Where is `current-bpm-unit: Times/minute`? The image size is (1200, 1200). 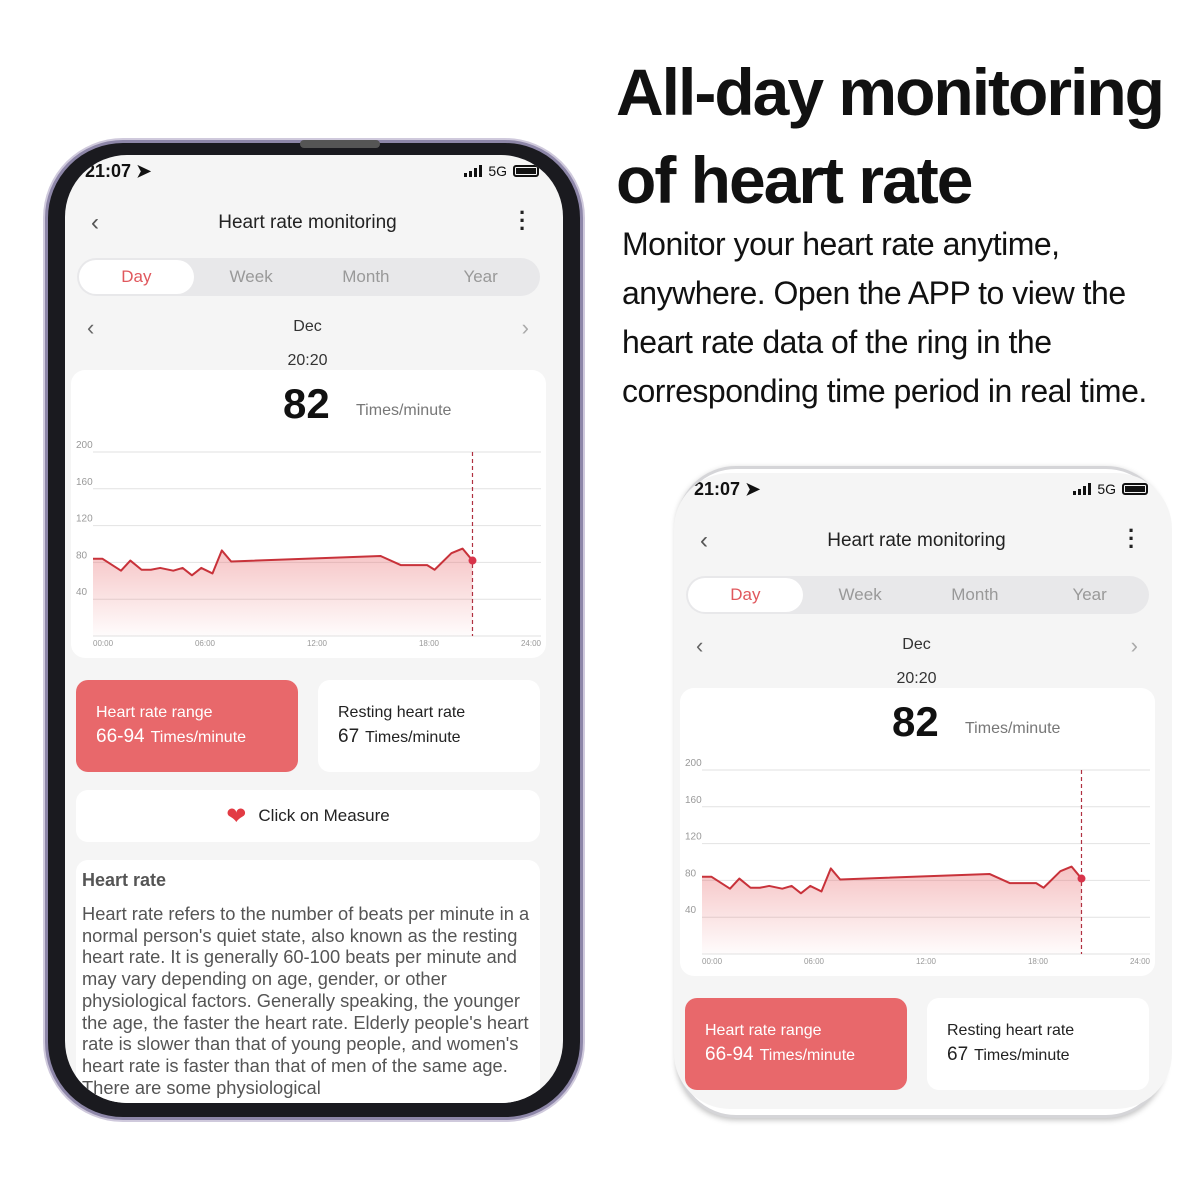
current-bpm-unit: Times/minute is located at coordinates (404, 410).